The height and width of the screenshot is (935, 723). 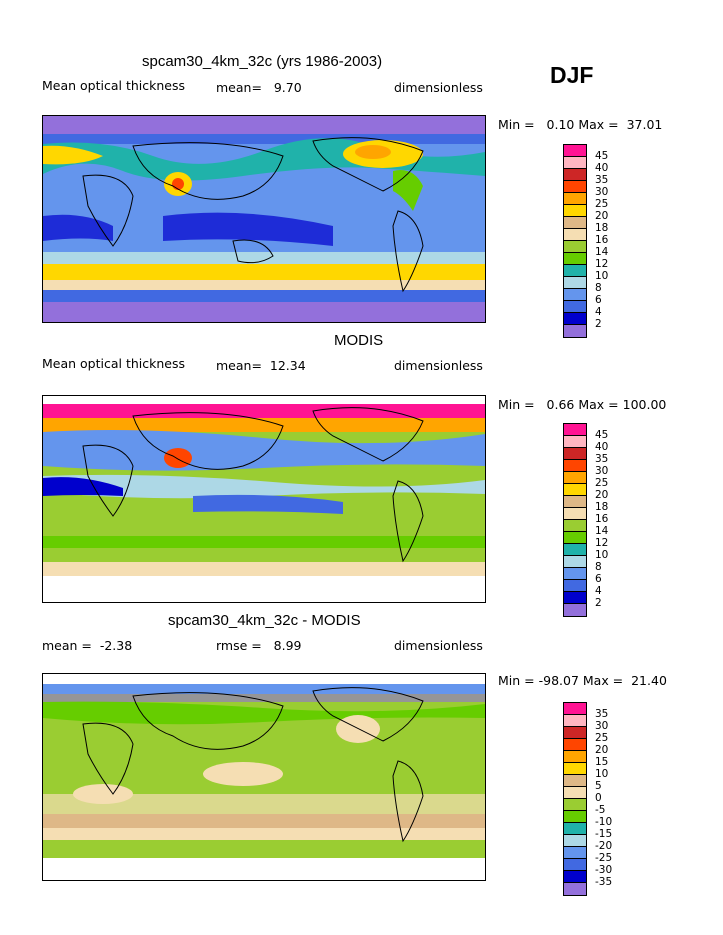 What do you see at coordinates (114, 85) in the screenshot?
I see `field-label: Mean optical thickness` at bounding box center [114, 85].